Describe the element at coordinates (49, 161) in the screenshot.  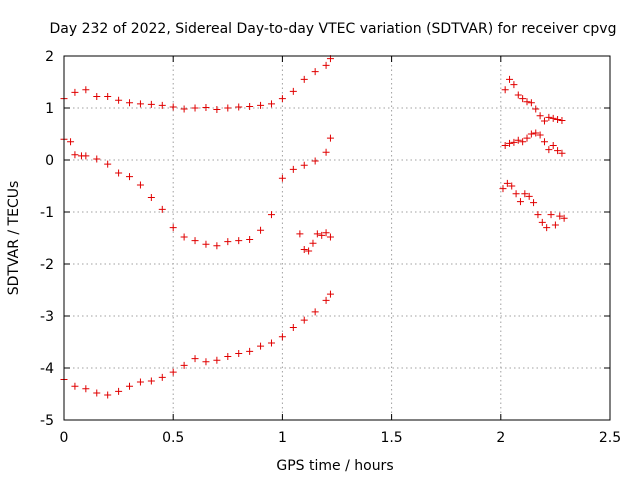
I see `y-tick-label: 0` at that location.